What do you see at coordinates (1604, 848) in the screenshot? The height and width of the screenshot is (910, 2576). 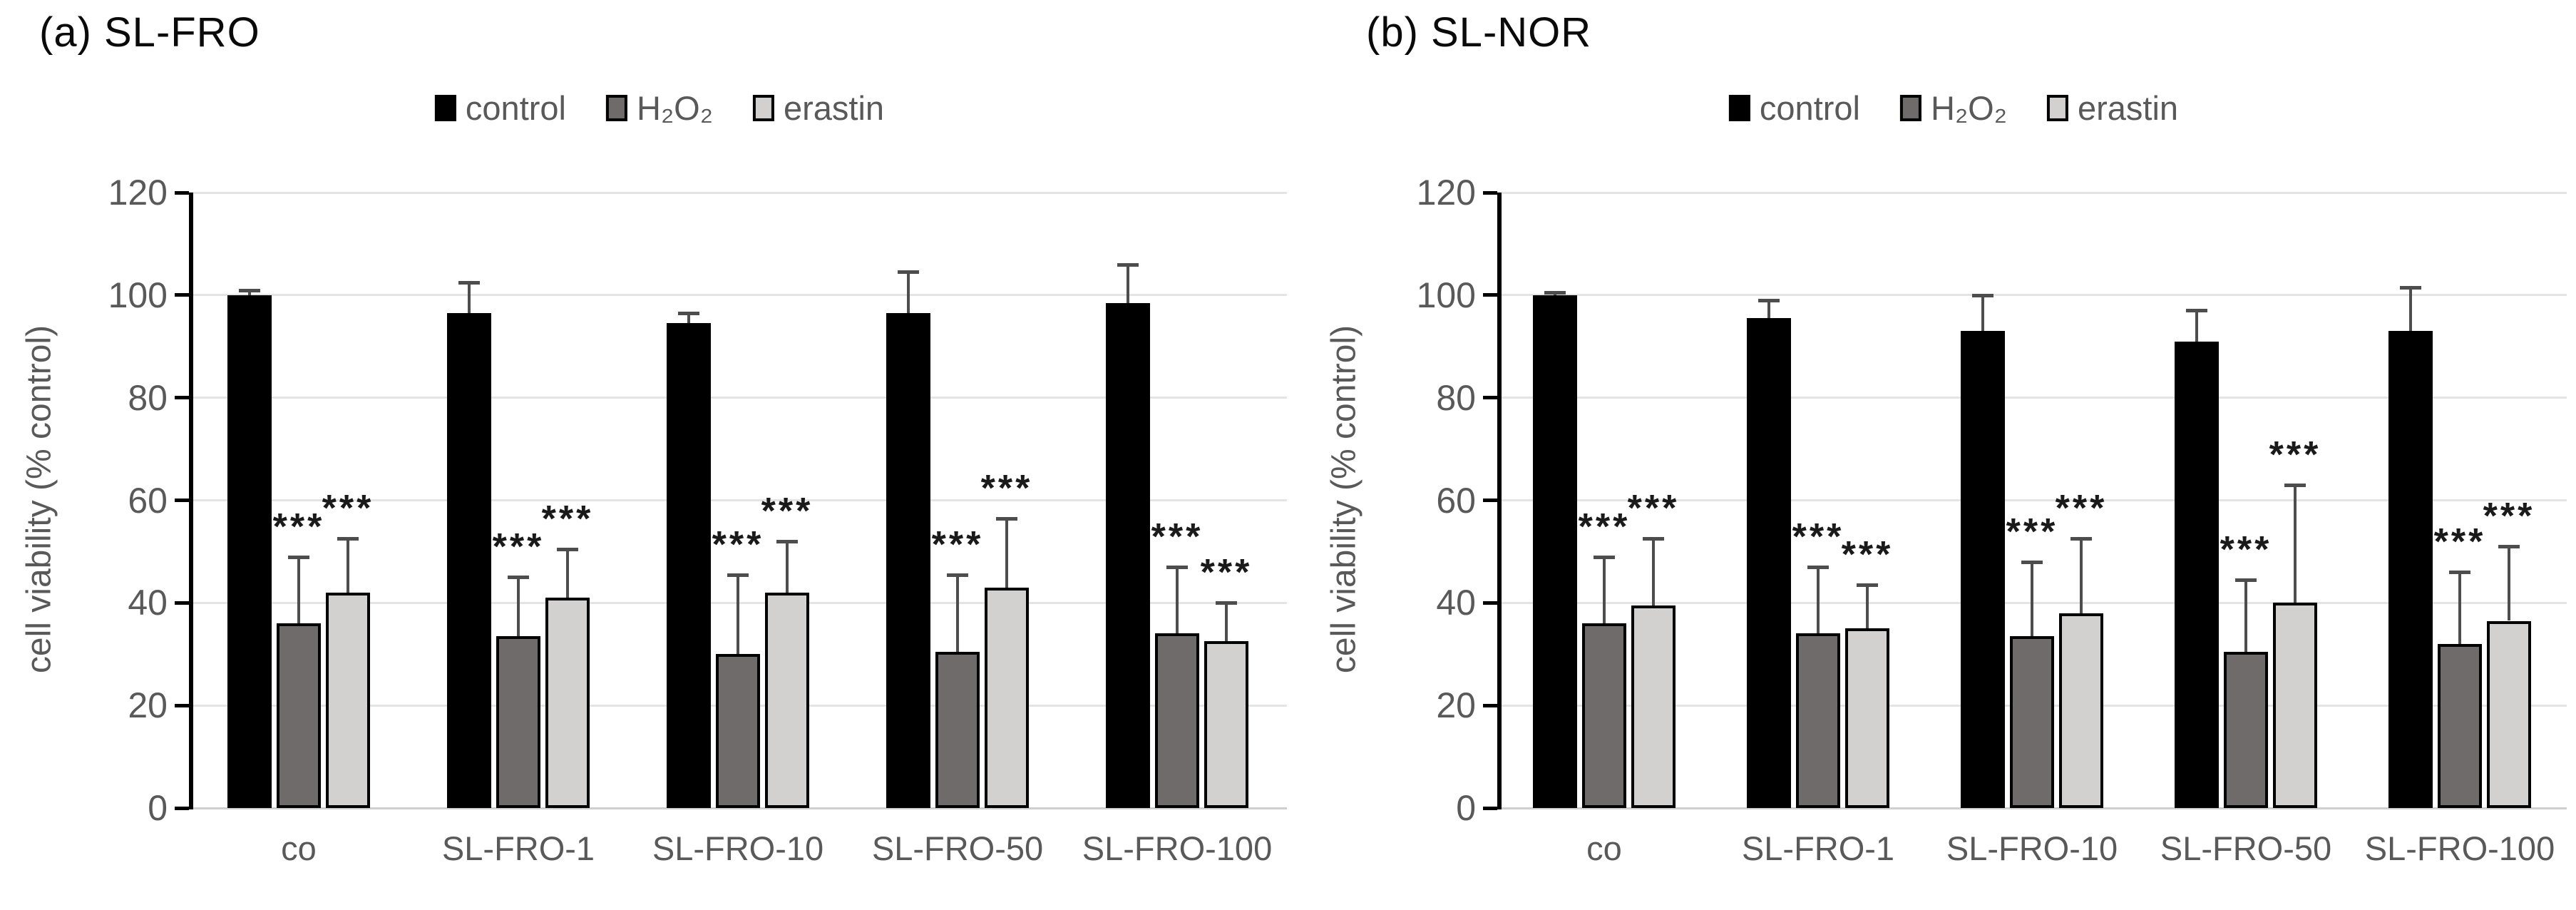 I see `x-label-co: co` at bounding box center [1604, 848].